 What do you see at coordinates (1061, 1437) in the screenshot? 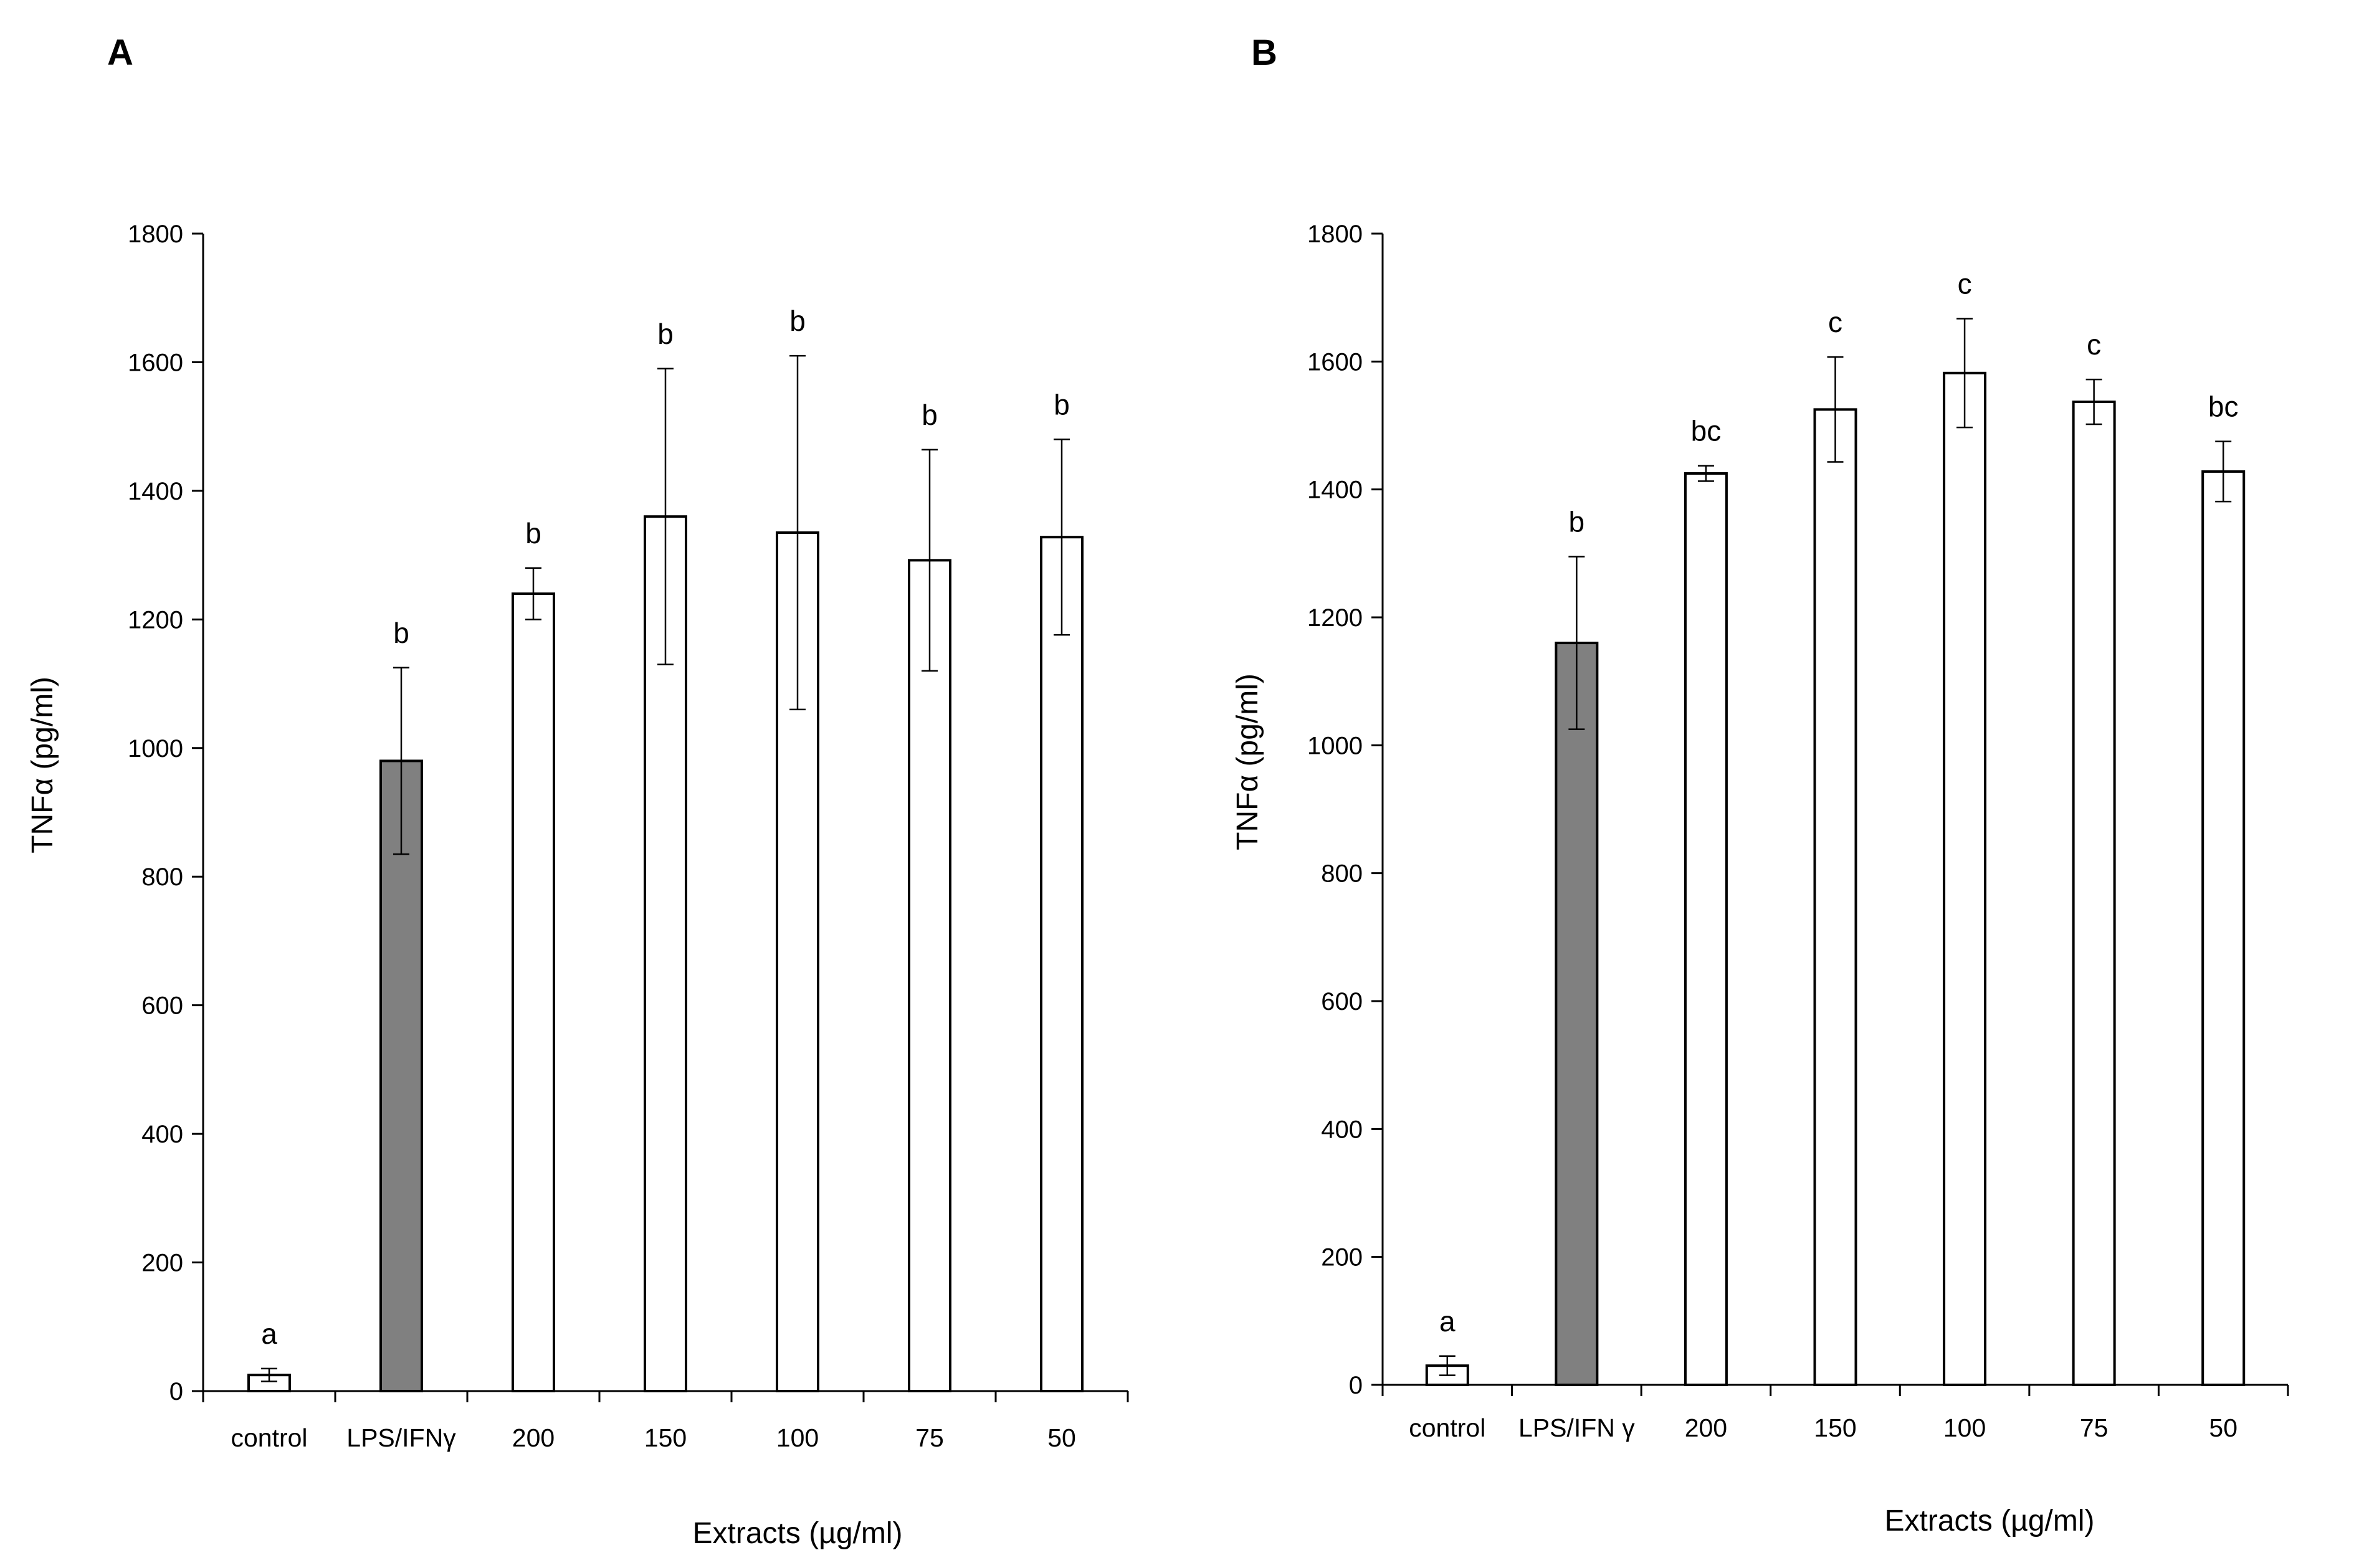
I see `panel-a-category-label: 50` at bounding box center [1061, 1437].